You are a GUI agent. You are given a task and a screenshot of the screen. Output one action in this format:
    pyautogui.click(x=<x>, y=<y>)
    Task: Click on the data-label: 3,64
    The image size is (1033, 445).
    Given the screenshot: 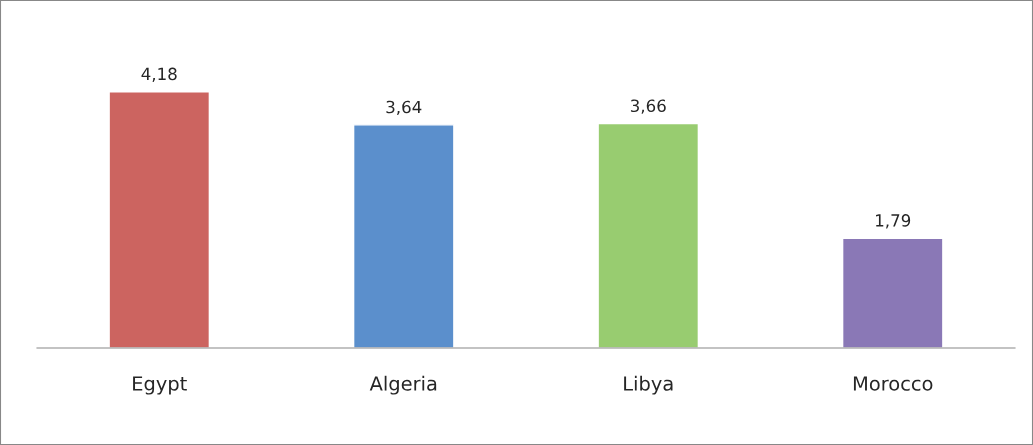 What is the action you would take?
    pyautogui.click(x=404, y=107)
    